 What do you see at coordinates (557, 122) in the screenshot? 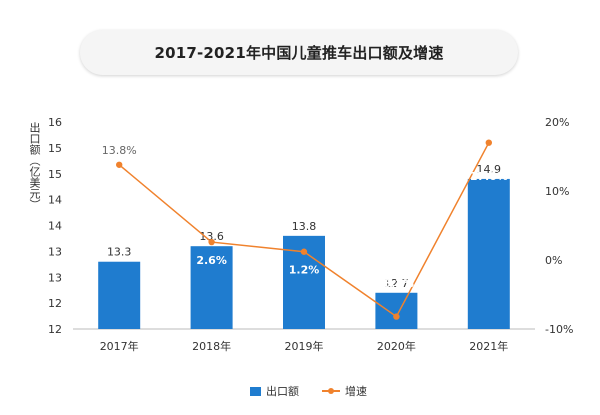
I see `y2-tick-label: 20%` at bounding box center [557, 122].